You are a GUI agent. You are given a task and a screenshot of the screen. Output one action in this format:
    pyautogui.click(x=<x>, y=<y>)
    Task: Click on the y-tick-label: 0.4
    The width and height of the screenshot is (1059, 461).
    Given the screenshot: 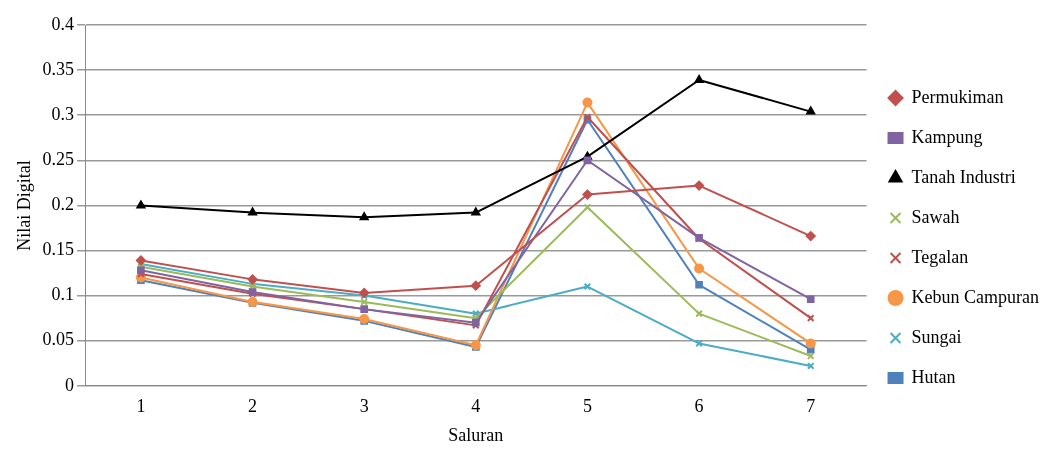 What is the action you would take?
    pyautogui.click(x=63, y=23)
    